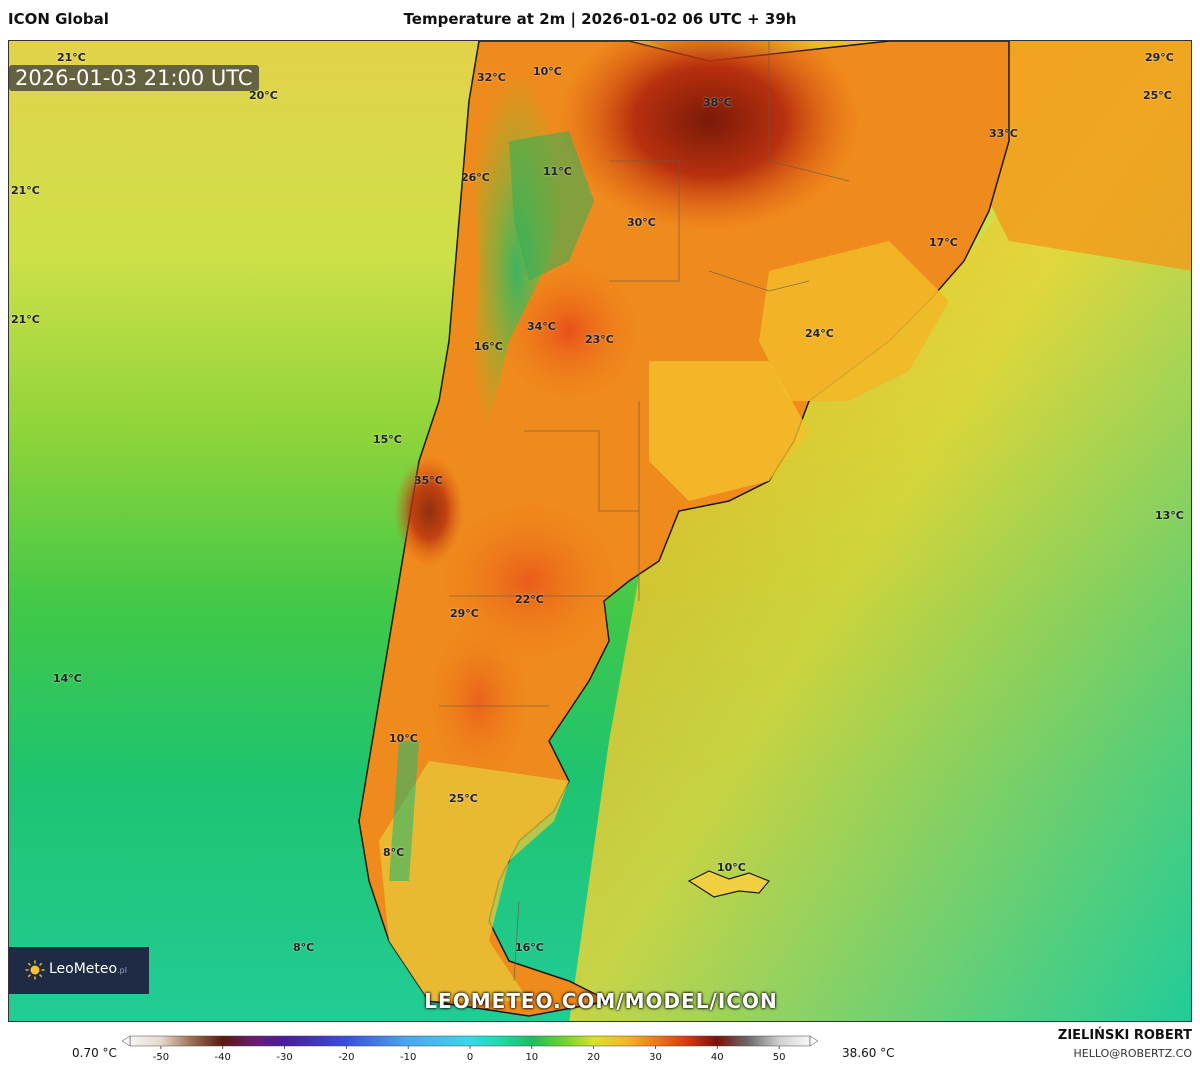 The width and height of the screenshot is (1200, 1068). I want to click on temperature-label: 13°C, so click(1169, 515).